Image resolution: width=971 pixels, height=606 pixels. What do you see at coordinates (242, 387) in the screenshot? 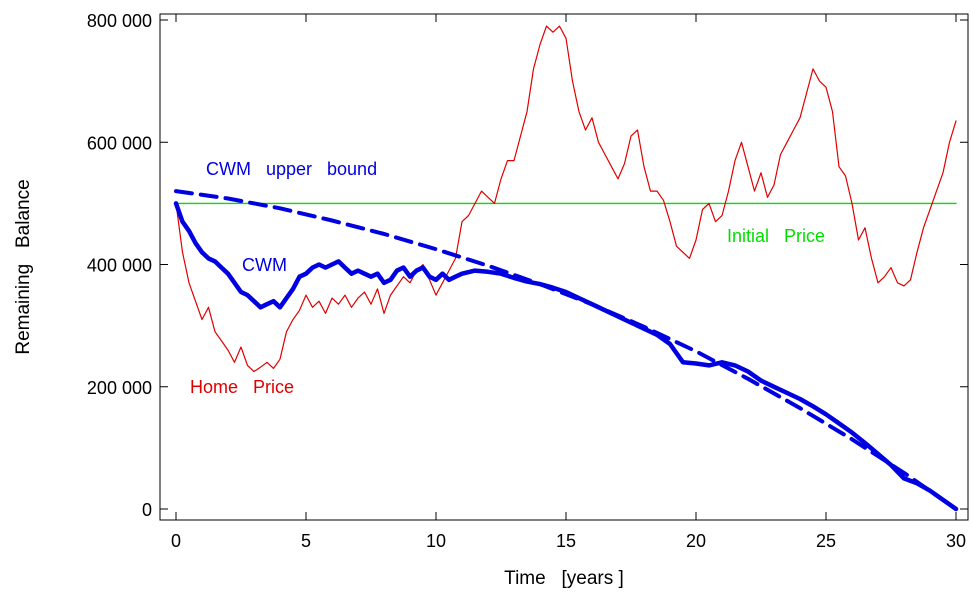
I see `home-price-label: Home Price` at bounding box center [242, 387].